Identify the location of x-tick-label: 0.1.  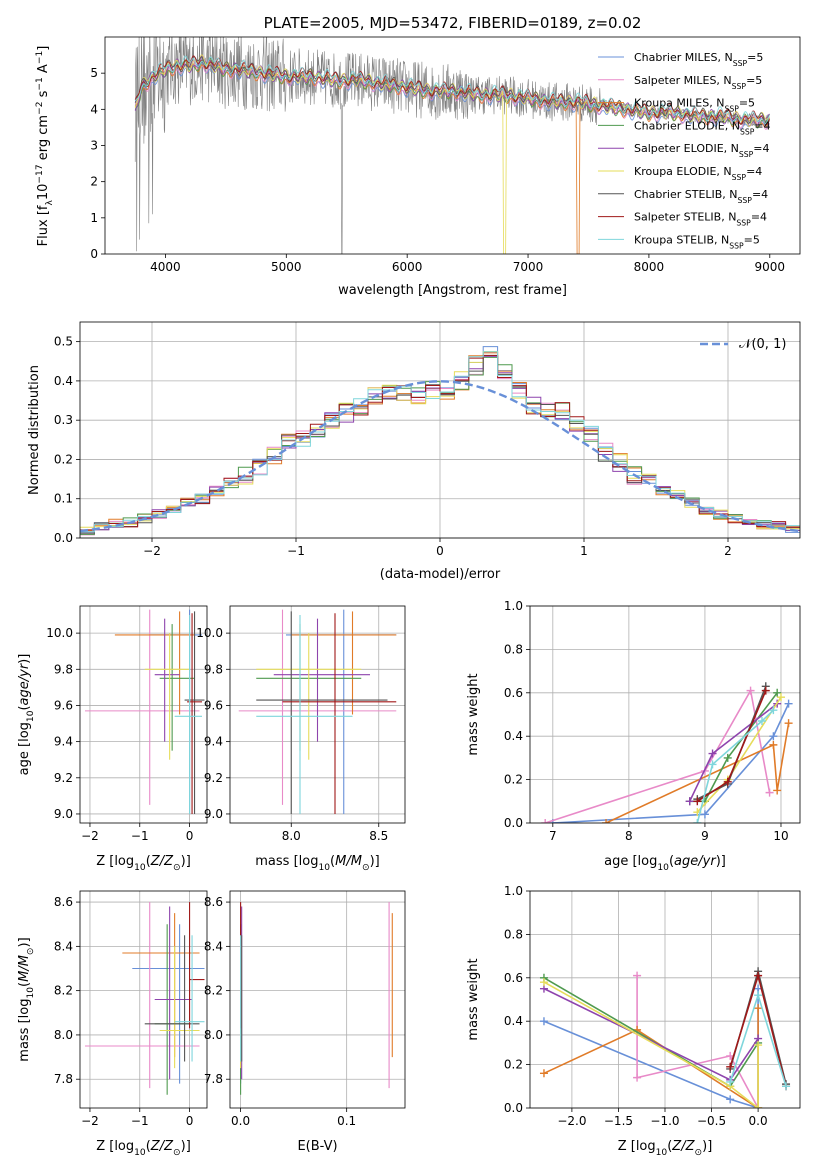
(346, 1121).